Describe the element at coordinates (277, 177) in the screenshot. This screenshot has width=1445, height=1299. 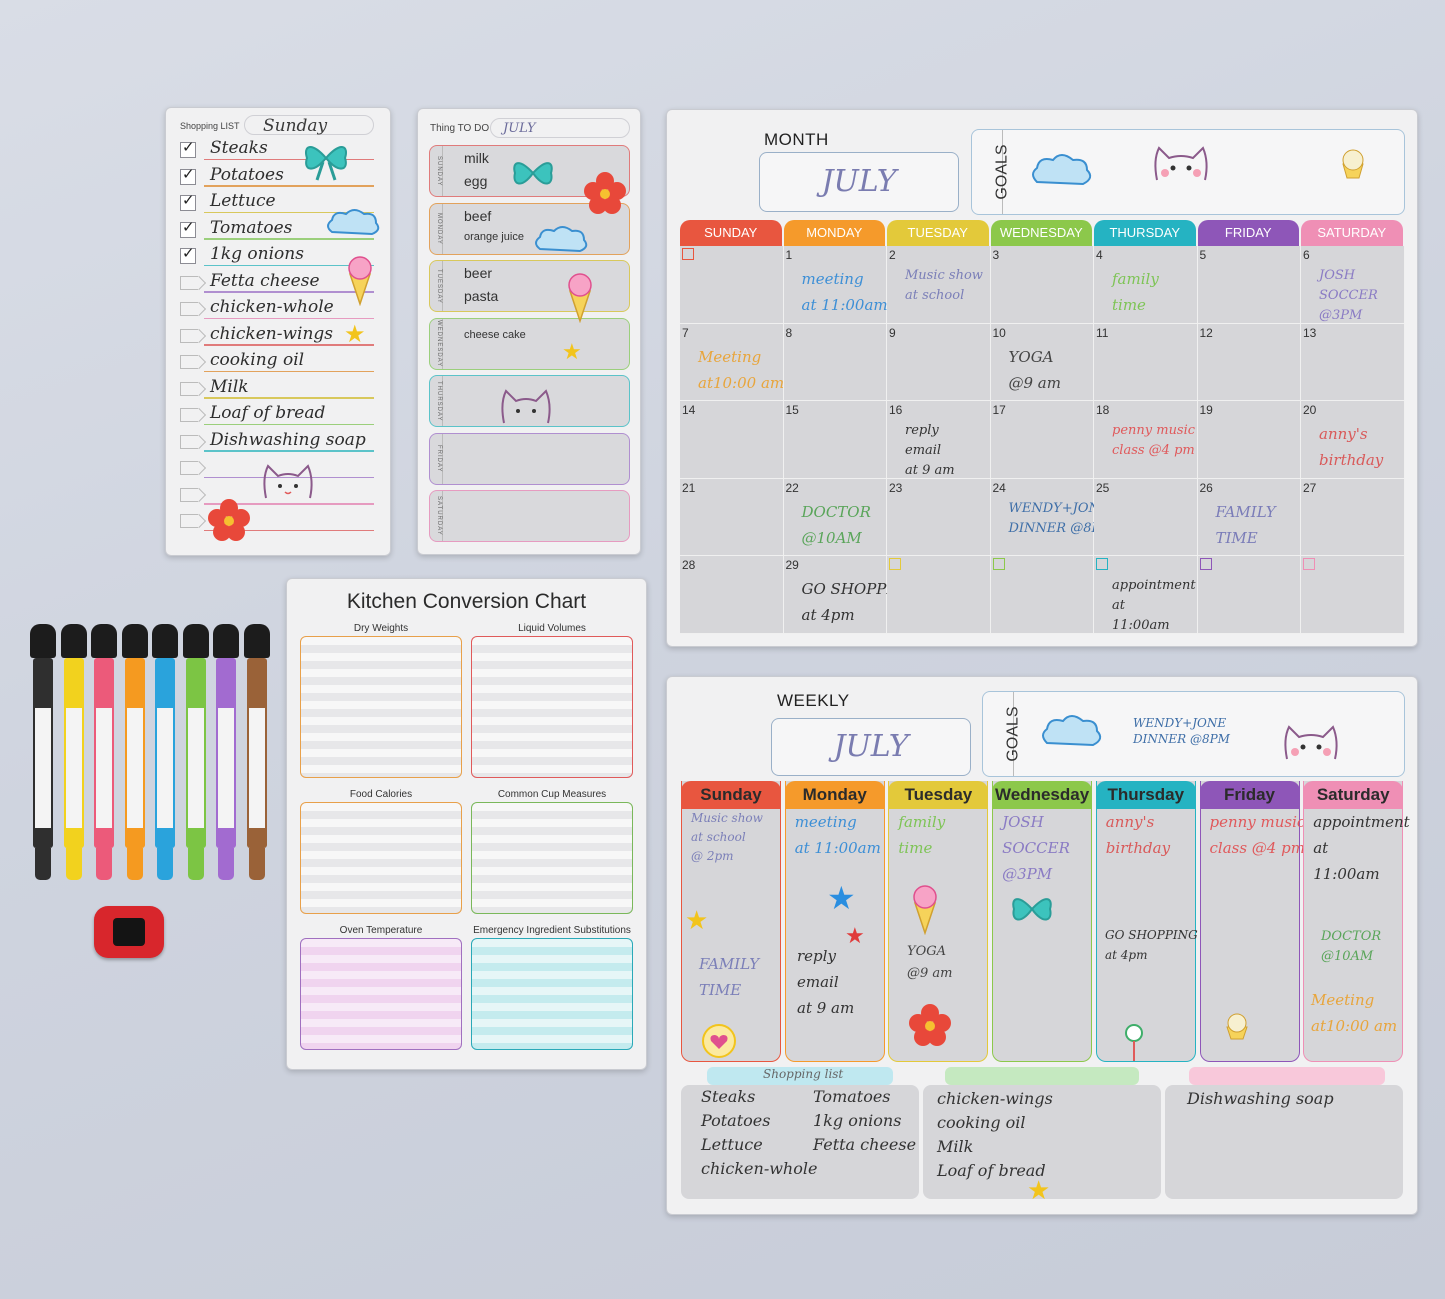
I see `list-item: ✓ Potatoes` at that location.